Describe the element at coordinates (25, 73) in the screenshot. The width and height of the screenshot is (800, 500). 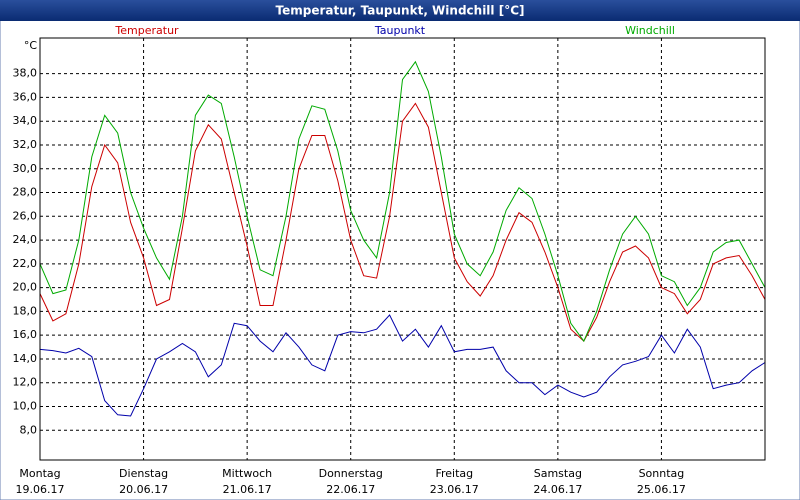
I see `y-tick-label: 38,0` at that location.